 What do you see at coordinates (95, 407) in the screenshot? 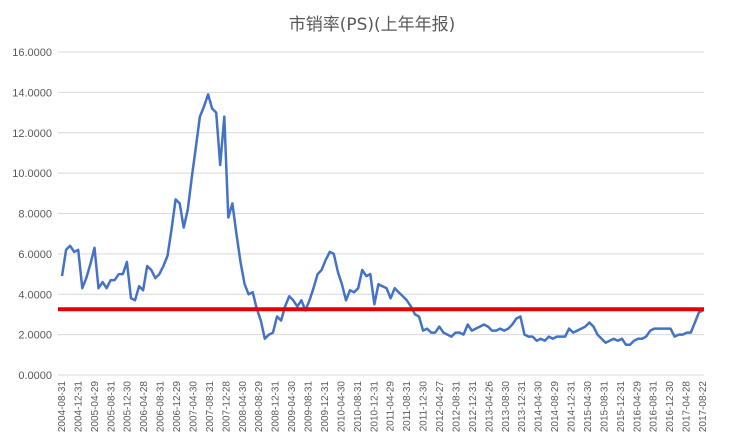
I see `x-tick-label: 2005-04-29` at bounding box center [95, 407].